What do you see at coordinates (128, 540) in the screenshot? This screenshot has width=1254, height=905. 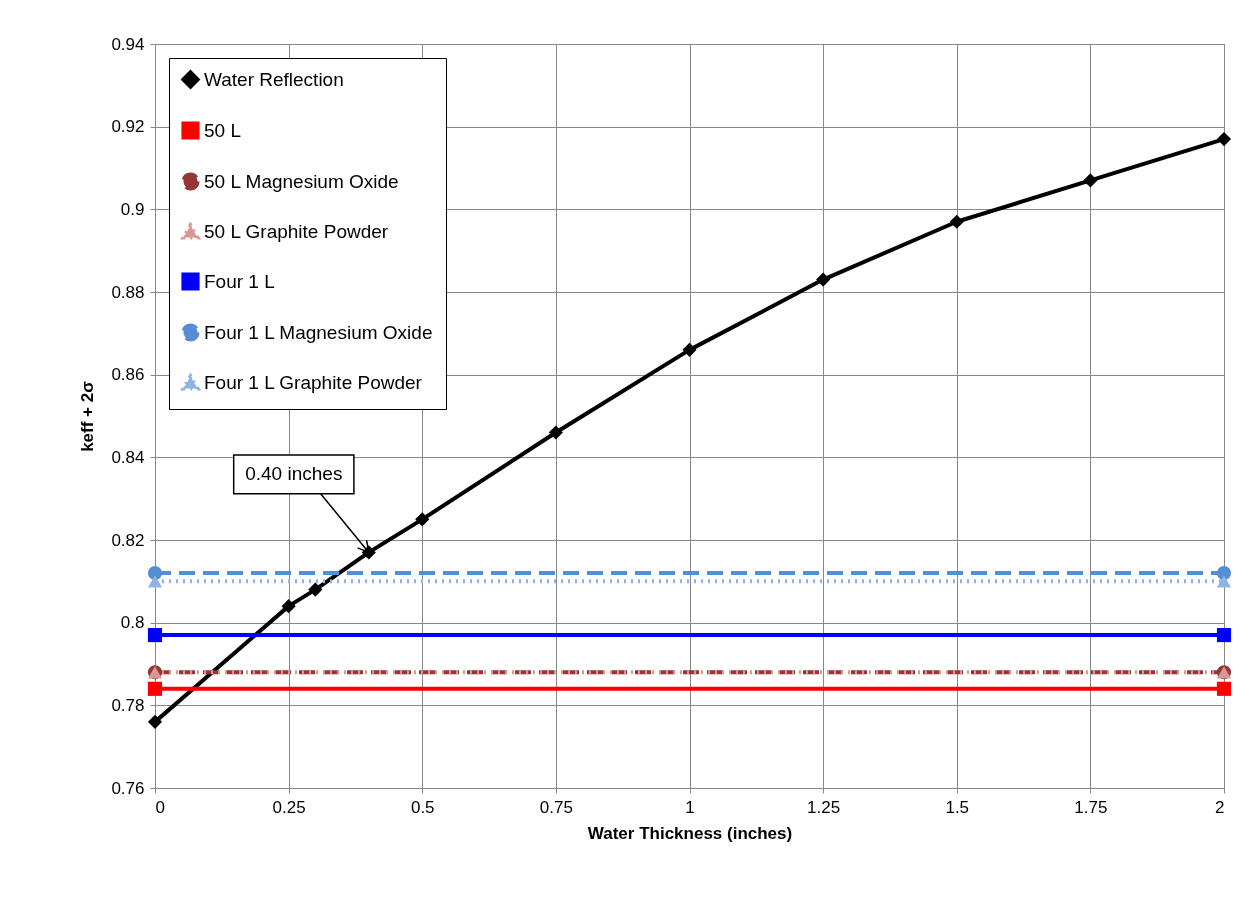 I see `y-tick-label: 0.82` at bounding box center [128, 540].